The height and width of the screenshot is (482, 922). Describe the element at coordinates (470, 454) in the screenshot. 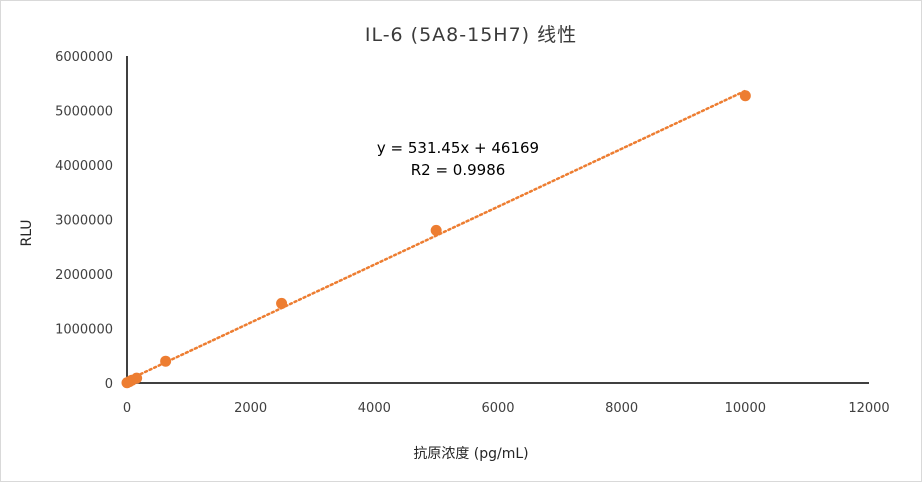

I see `x-axis-title: 抗原浓度 (pg/mL)` at that location.